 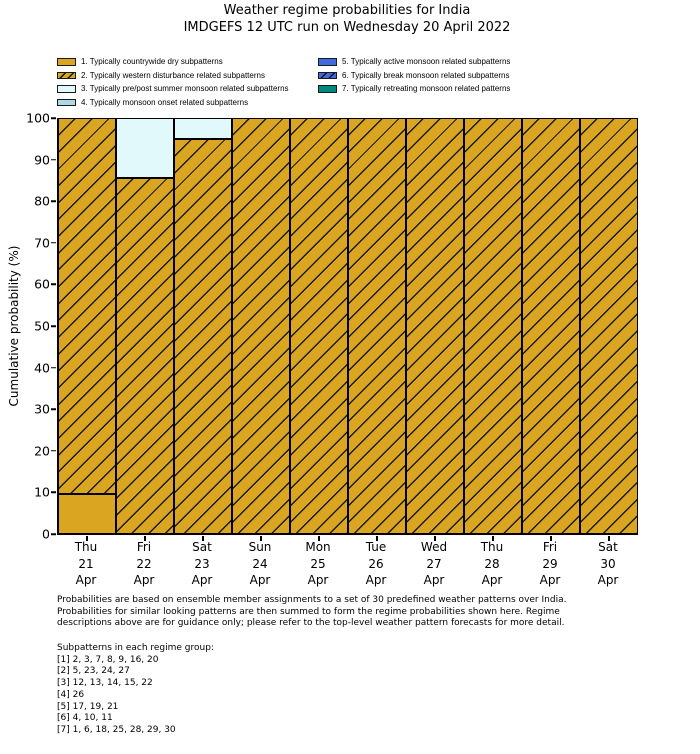 I want to click on y-tick-label: 0, so click(x=46, y=534).